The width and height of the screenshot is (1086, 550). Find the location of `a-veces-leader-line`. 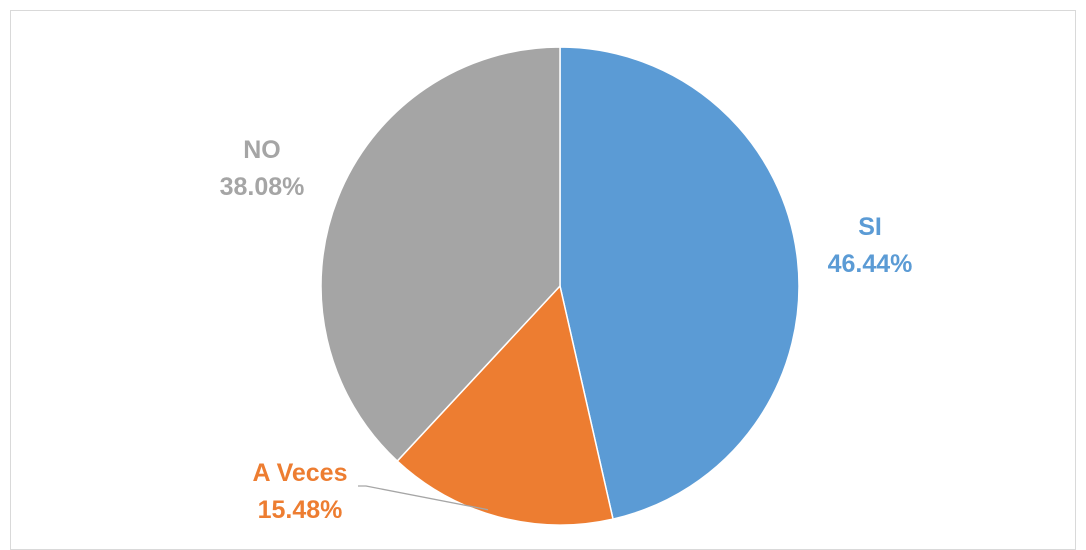

a-veces-leader-line is located at coordinates (423, 498).